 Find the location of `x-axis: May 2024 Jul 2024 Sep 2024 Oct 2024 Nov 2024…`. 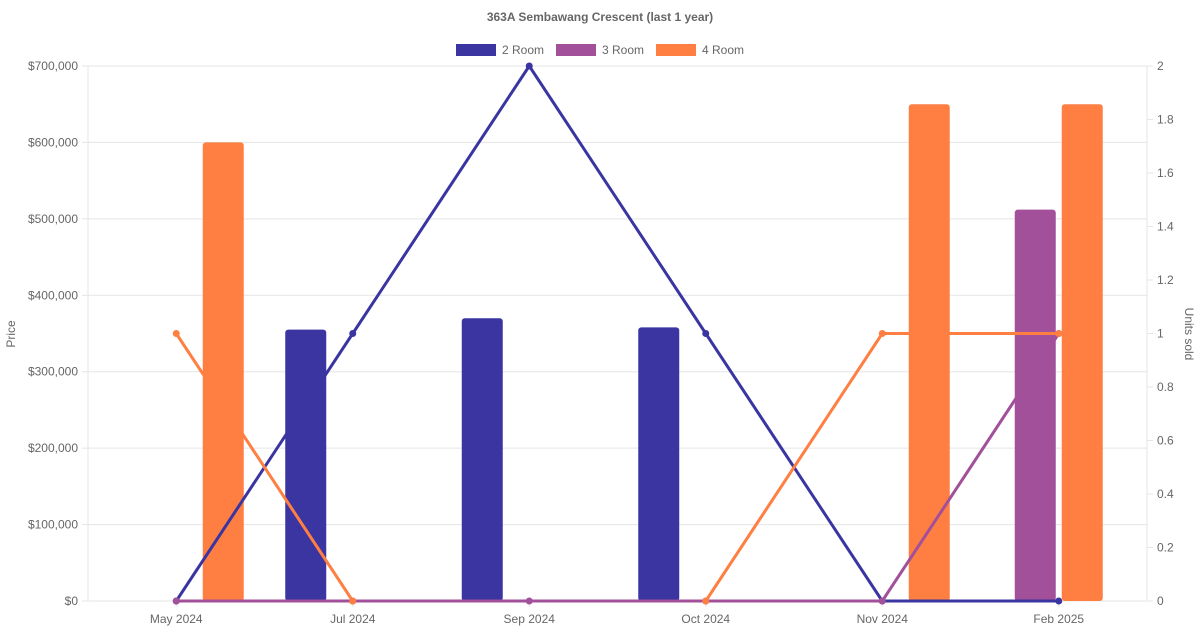

x-axis: May 2024 Jul 2024 Sep 2024 Oct 2024 Nov 2024… is located at coordinates (617, 619).